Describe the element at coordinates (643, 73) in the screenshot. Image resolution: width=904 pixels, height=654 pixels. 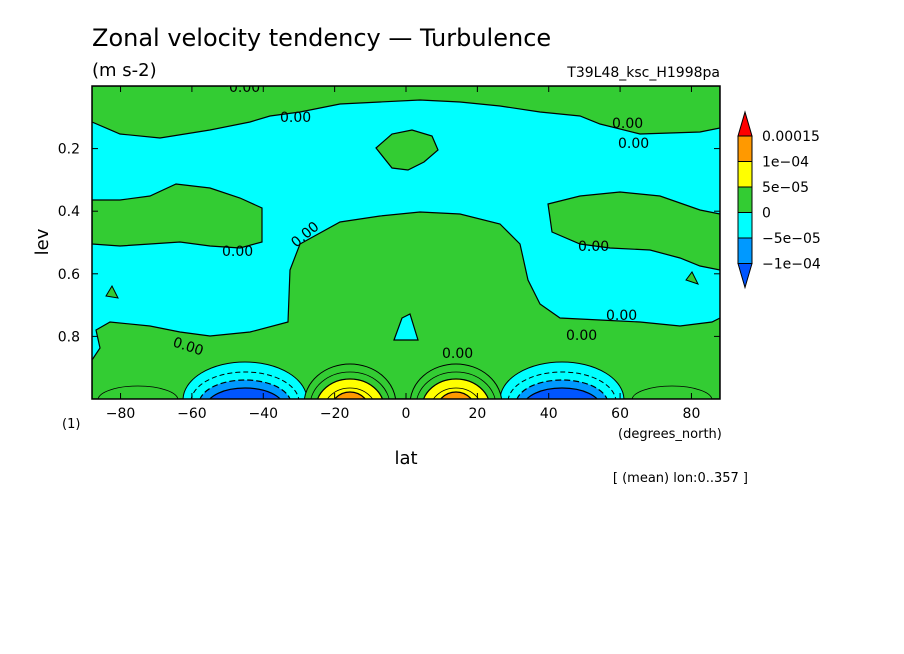
I see `experiment-label: T39L48_ksc_H1998pa` at that location.